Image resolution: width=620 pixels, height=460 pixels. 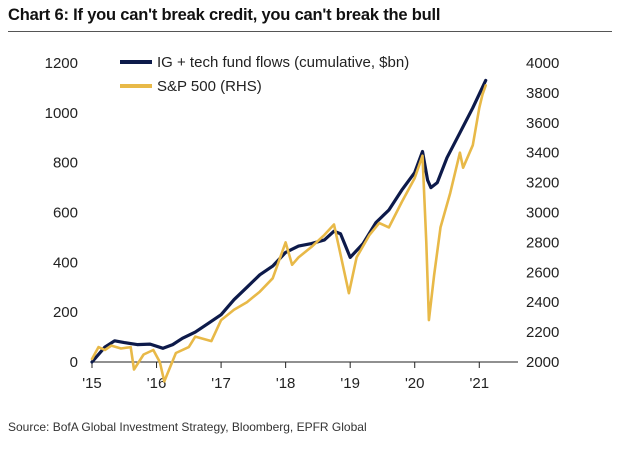 I want to click on y-left-tick-label: 800, so click(x=65, y=163).